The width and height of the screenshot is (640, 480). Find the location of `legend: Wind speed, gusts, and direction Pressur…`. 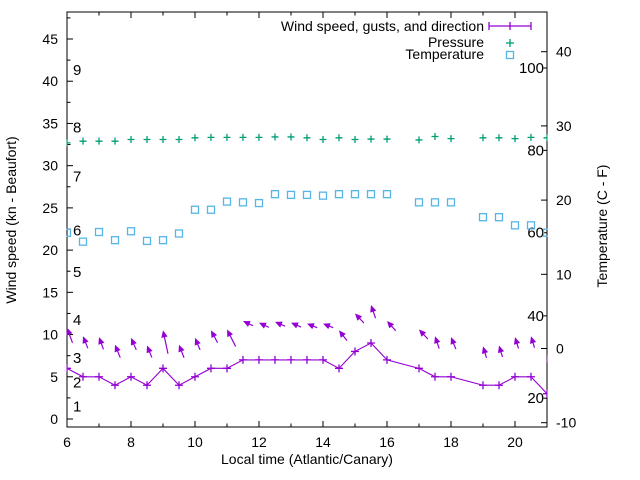

legend: Wind speed, gusts, and direction Pressur… is located at coordinates (406, 40).